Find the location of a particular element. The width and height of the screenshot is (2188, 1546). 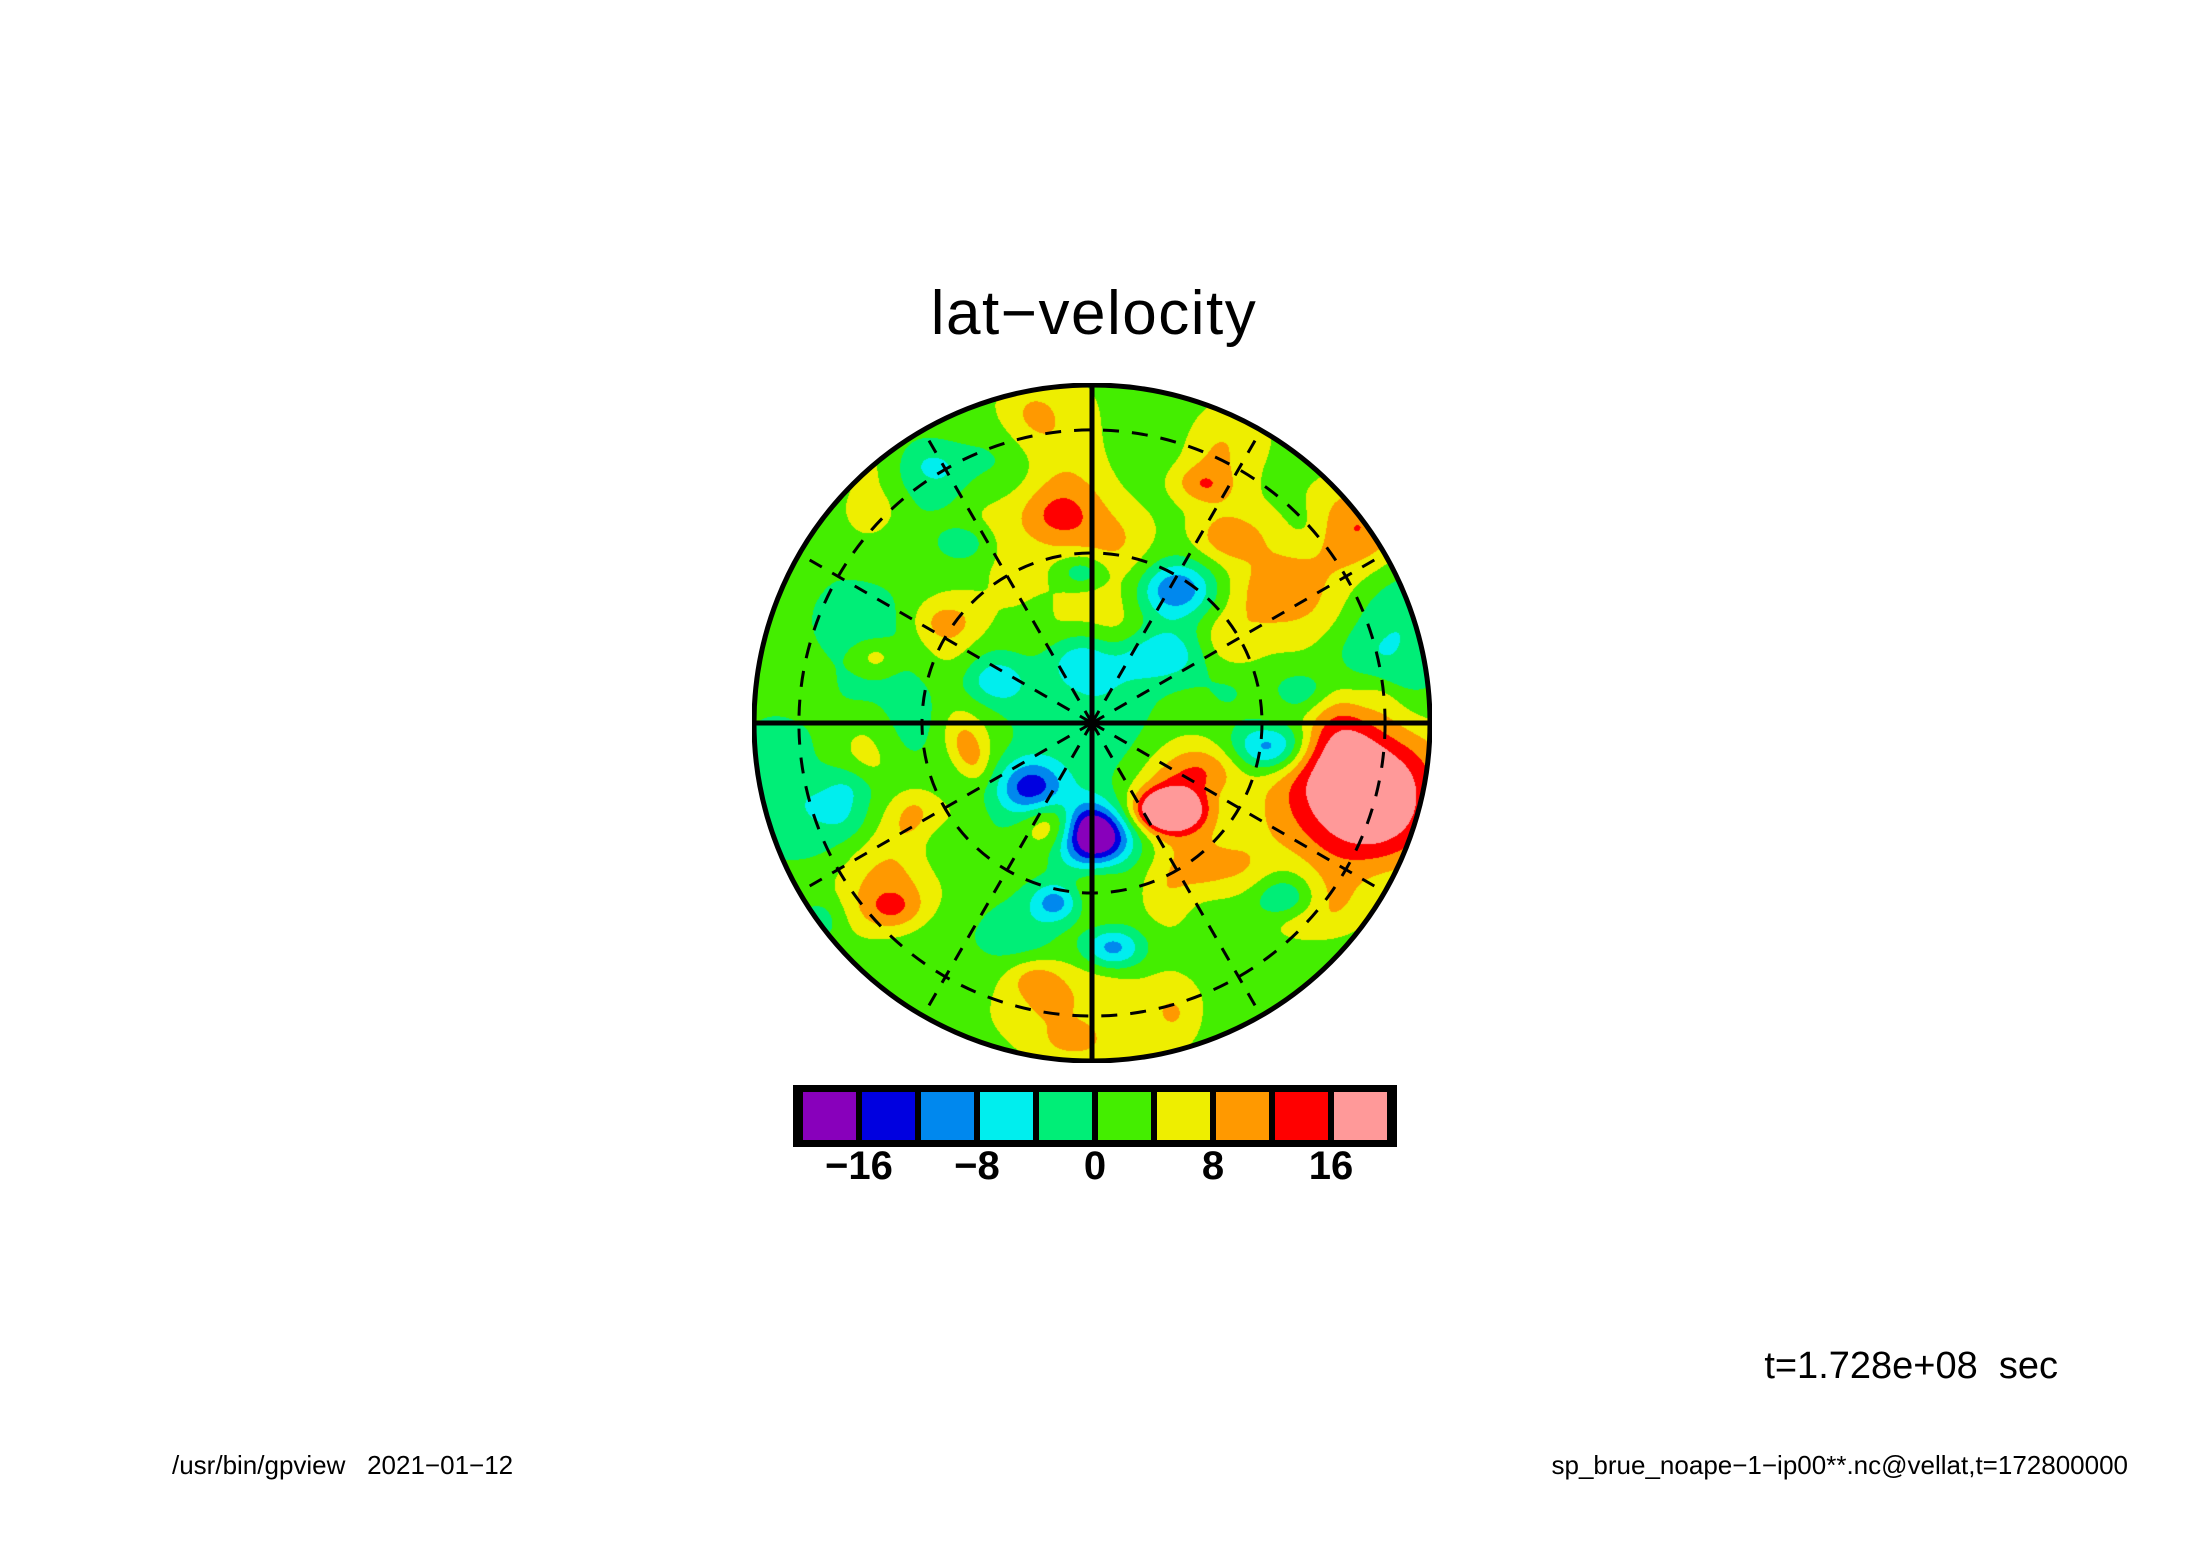

colorbar-tick-label: −8 is located at coordinates (977, 1166).